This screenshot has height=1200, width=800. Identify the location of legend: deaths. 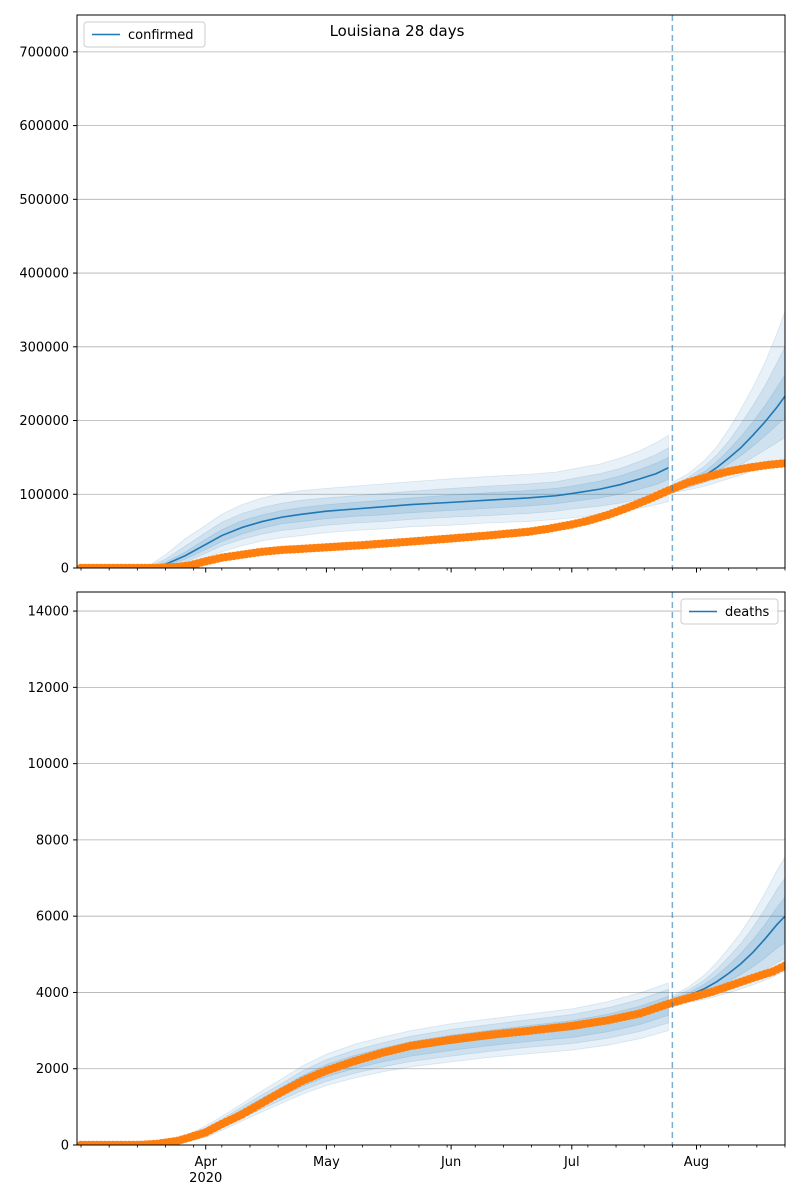
(729, 611).